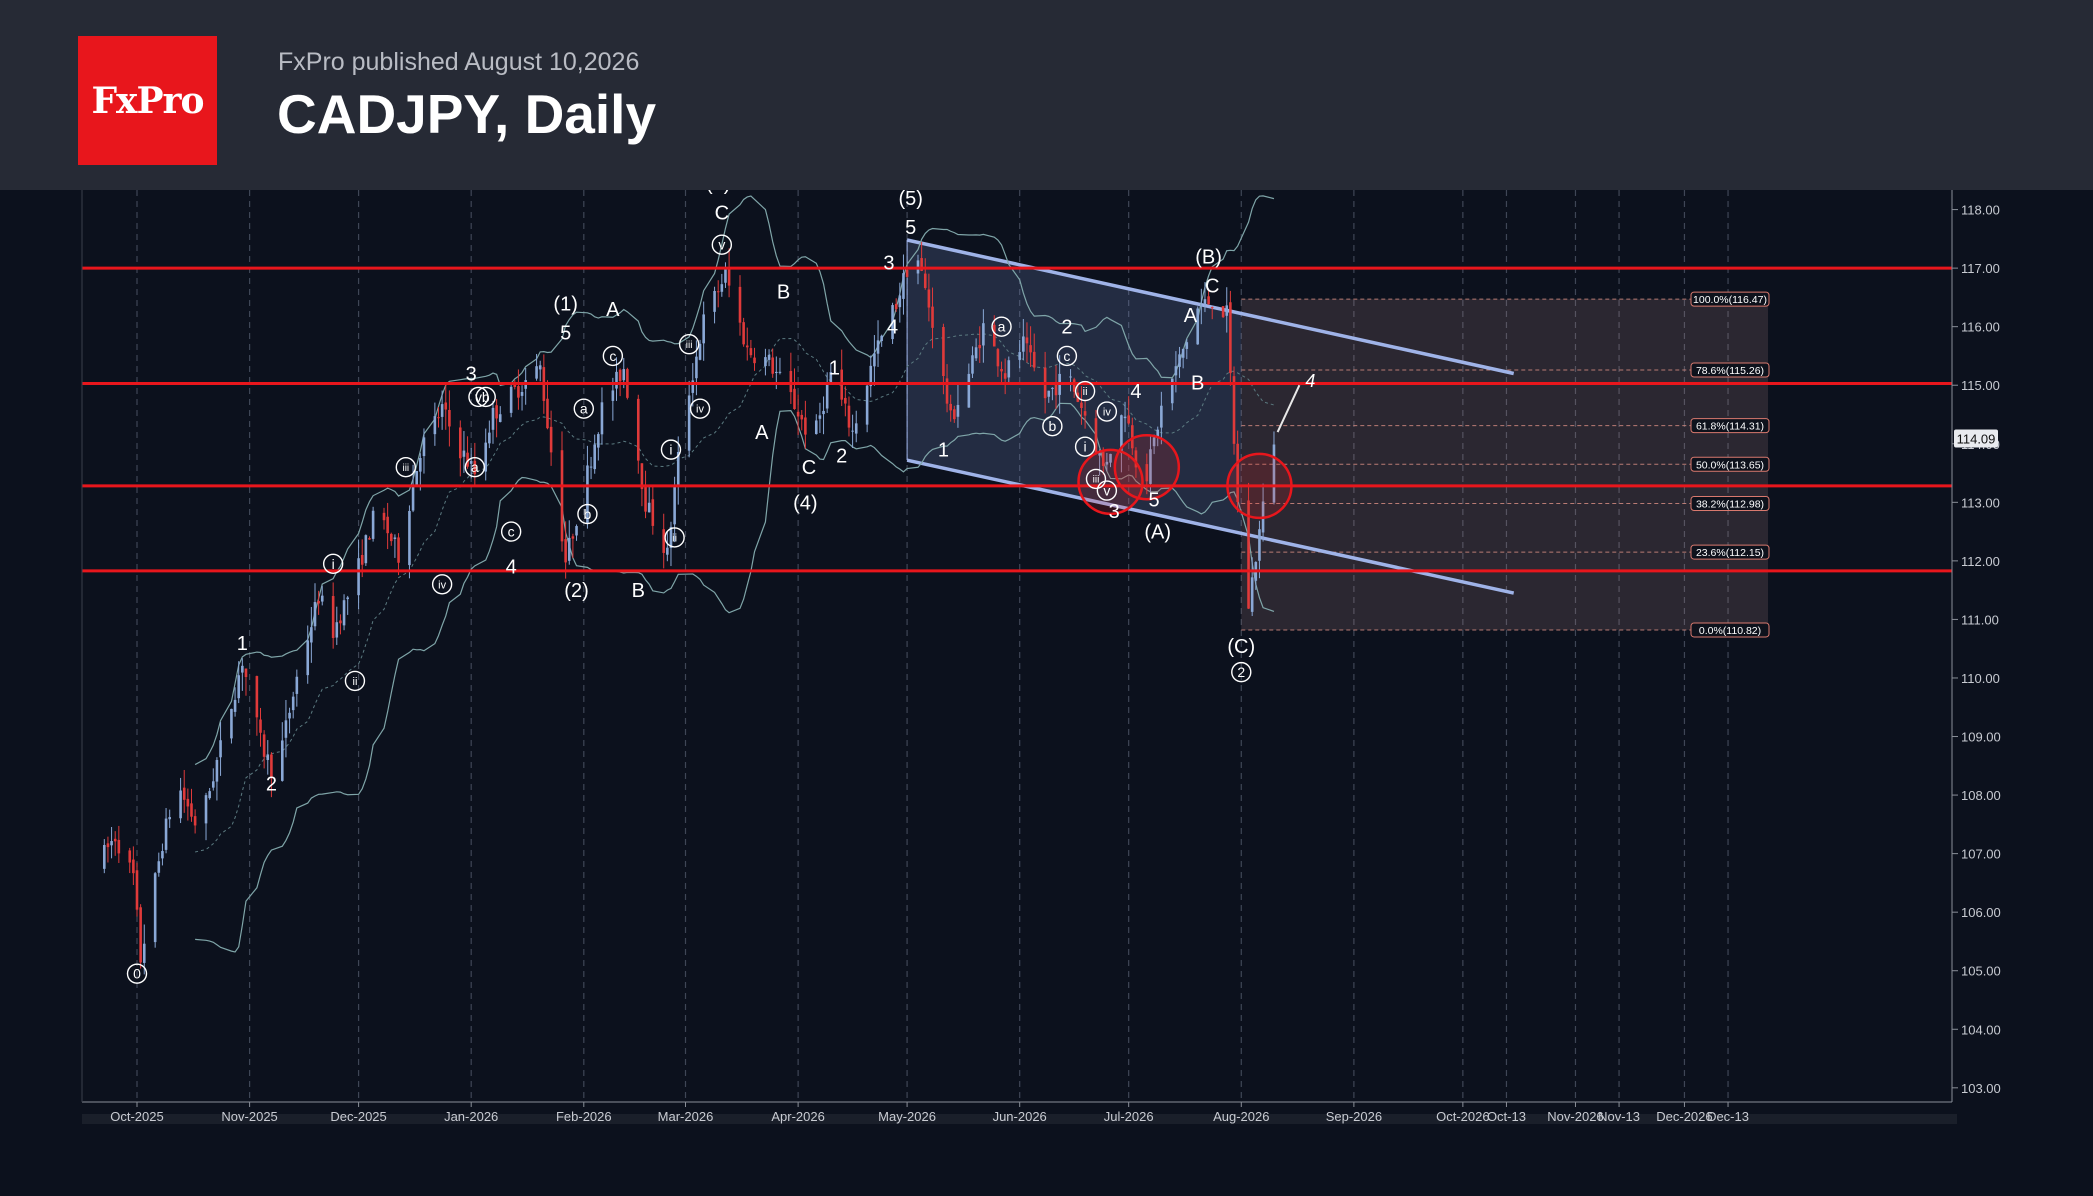 Image resolution: width=2093 pixels, height=1196 pixels. Describe the element at coordinates (511, 532) in the screenshot. I see `wave-label: c` at that location.